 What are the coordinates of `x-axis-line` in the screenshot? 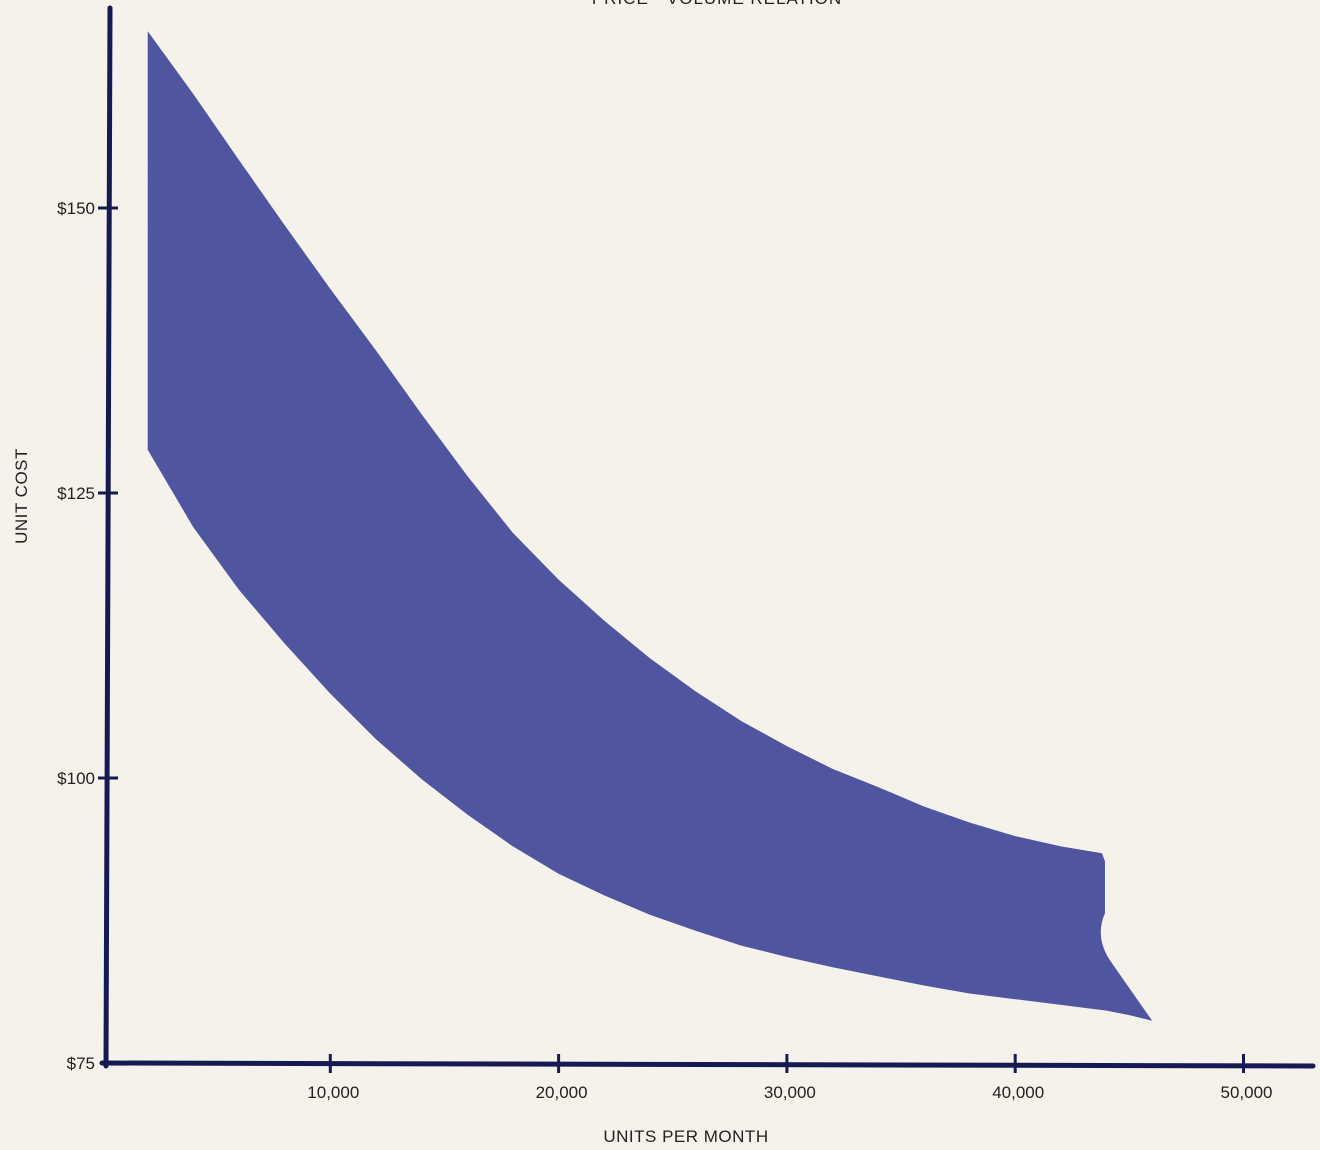 It's located at (707, 1064).